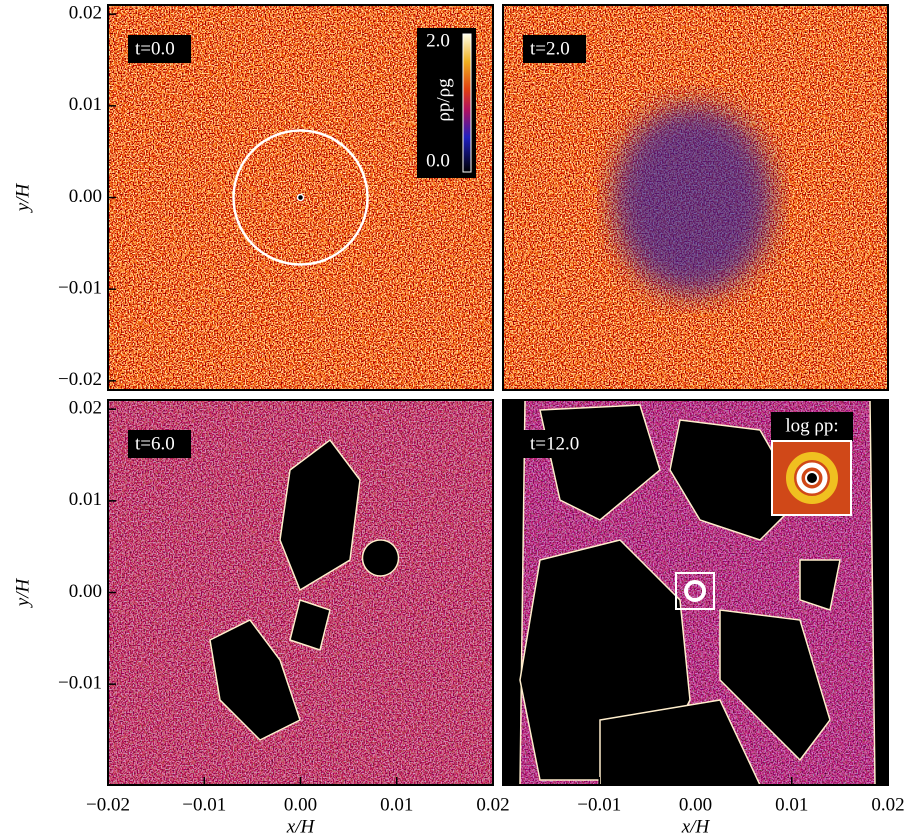 The height and width of the screenshot is (840, 911). What do you see at coordinates (438, 160) in the screenshot?
I see `colorbar-tick-label: 0.0` at bounding box center [438, 160].